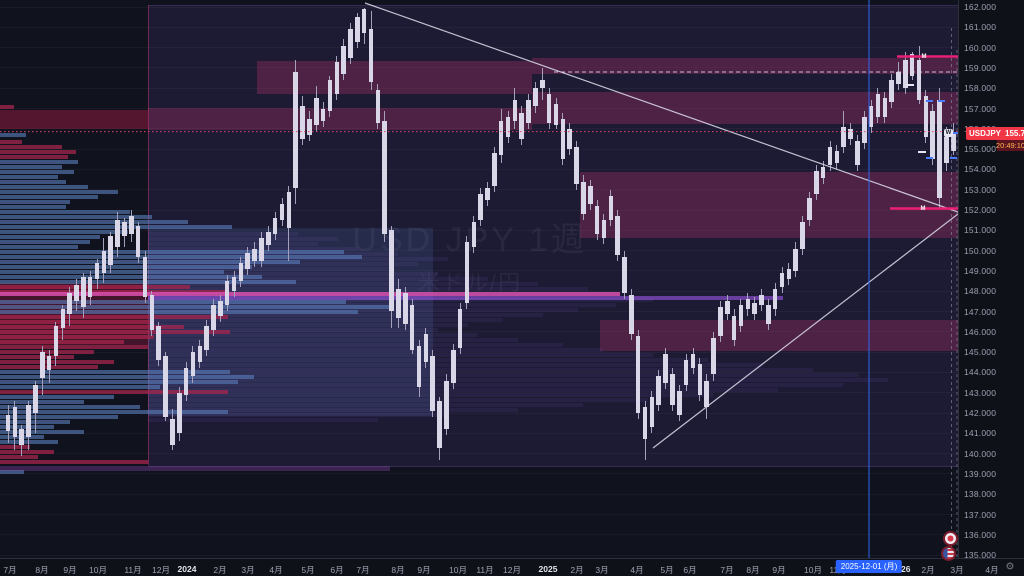  What do you see at coordinates (995, 133) in the screenshot?
I see `current-price-label: USDJPY 155.758` at bounding box center [995, 133].